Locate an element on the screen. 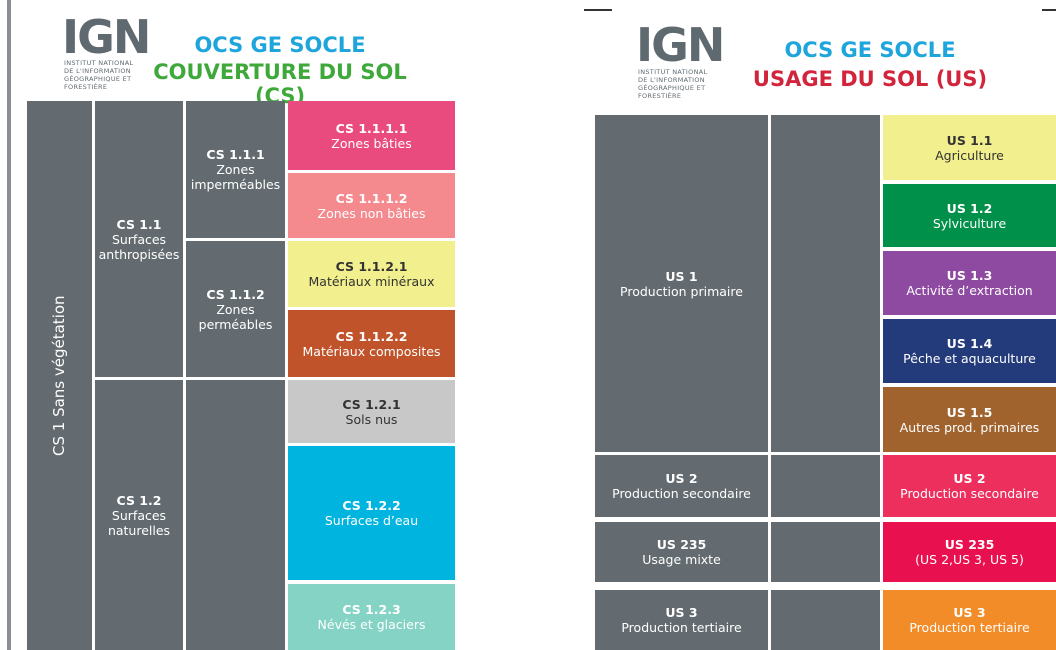  cell: US 1 Production primaire is located at coordinates (681, 283).